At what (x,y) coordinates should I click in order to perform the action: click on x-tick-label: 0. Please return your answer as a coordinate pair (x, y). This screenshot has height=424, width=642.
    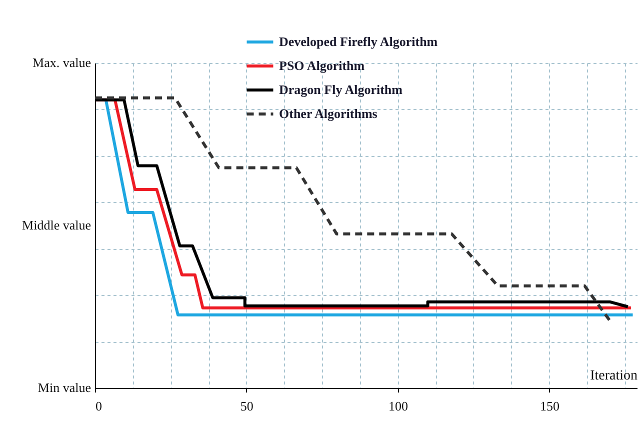
    Looking at the image, I should click on (99, 406).